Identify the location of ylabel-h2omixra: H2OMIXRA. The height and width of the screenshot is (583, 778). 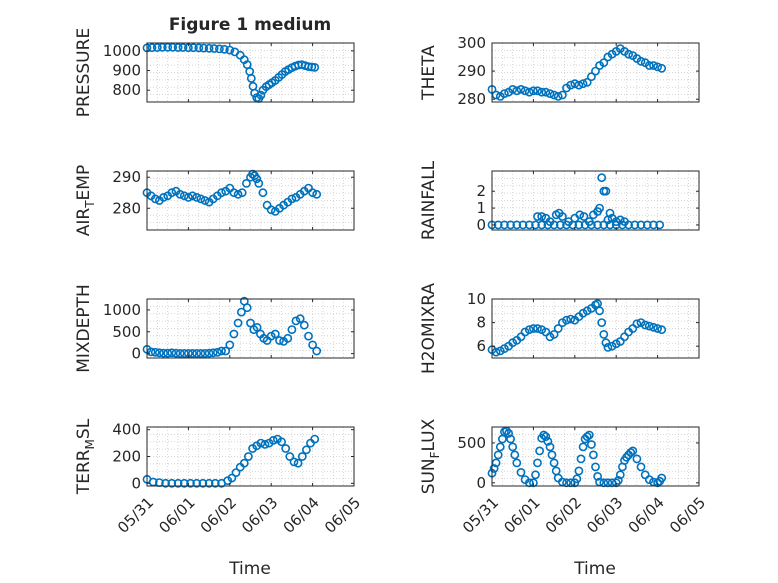
(429, 328).